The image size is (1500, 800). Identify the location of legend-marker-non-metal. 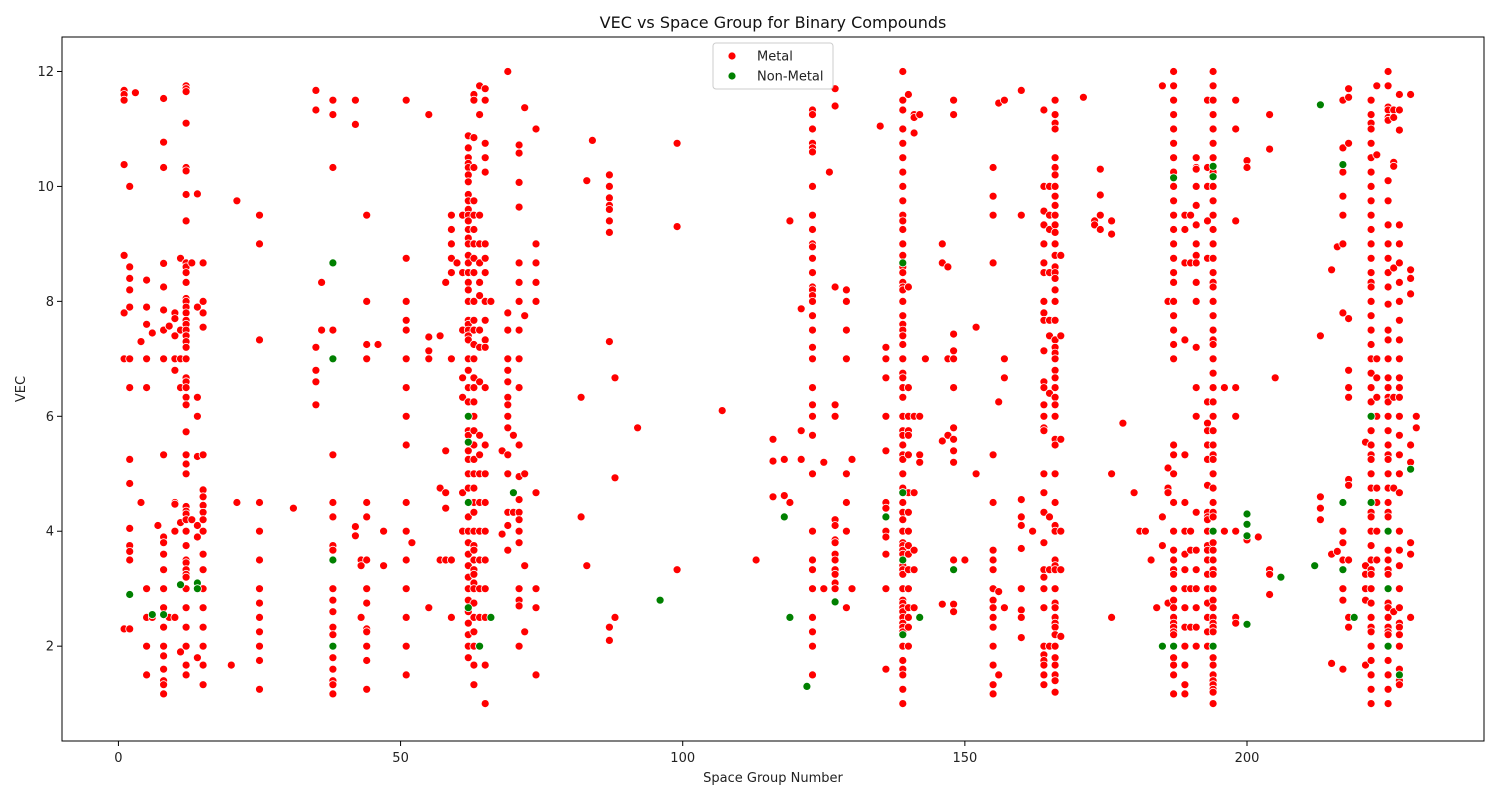
(732, 76).